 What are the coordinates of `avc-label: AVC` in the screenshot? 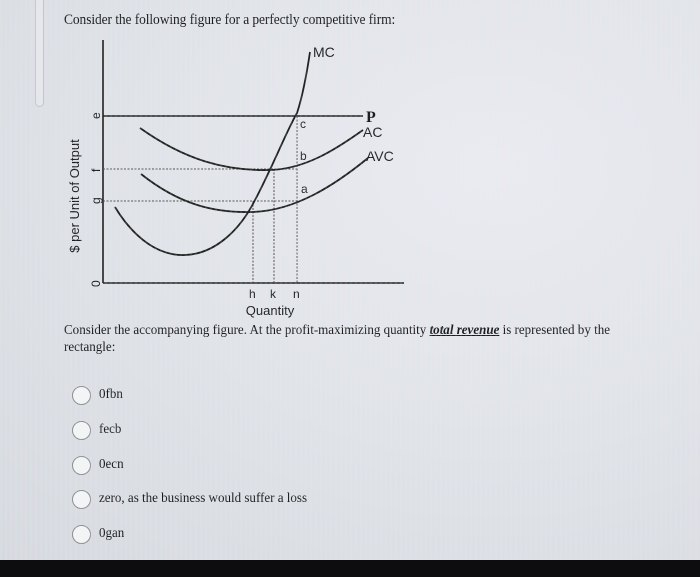 It's located at (380, 156).